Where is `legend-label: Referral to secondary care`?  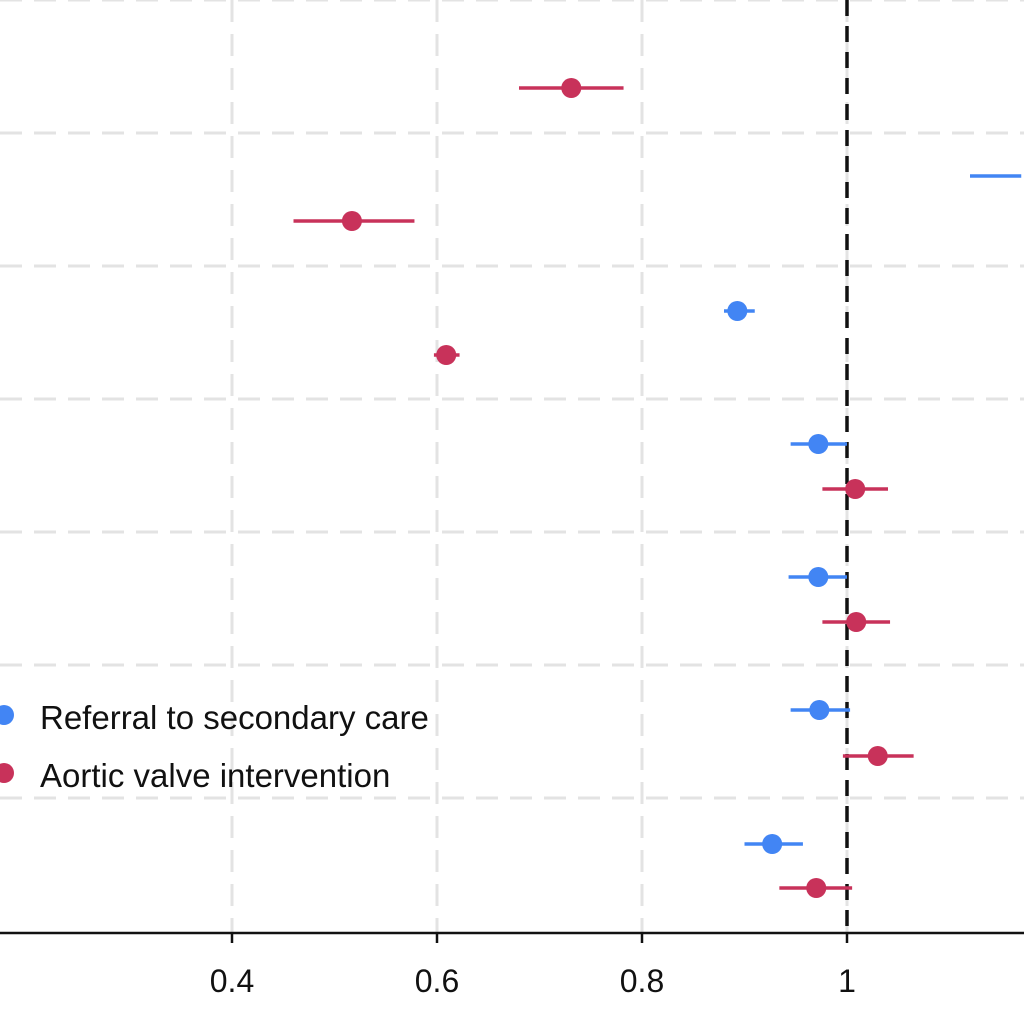 legend-label: Referral to secondary care is located at coordinates (234, 717).